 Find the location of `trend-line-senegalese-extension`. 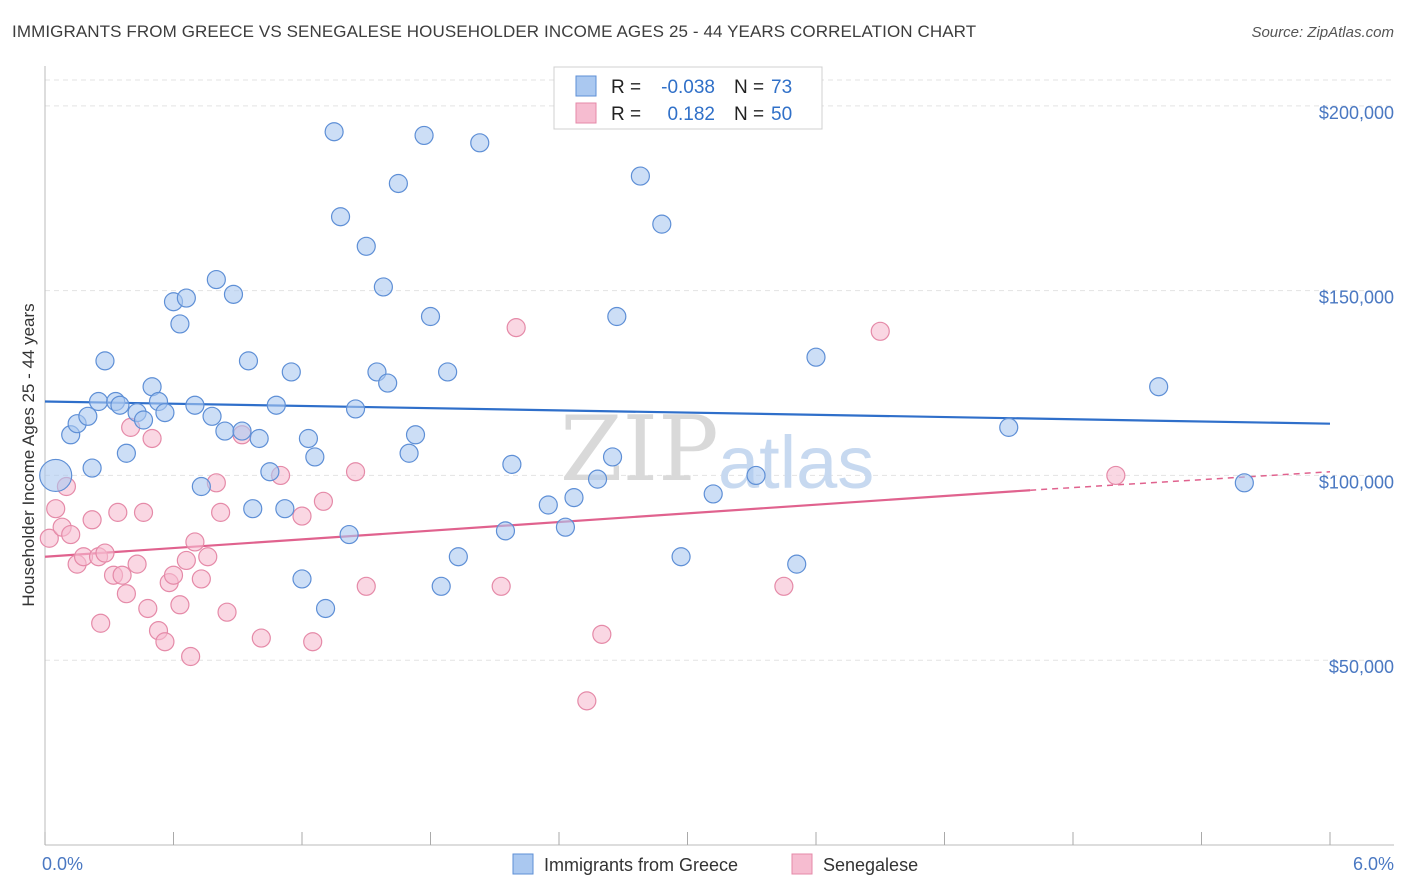

trend-line-senegalese-extension is located at coordinates (1180, 480).